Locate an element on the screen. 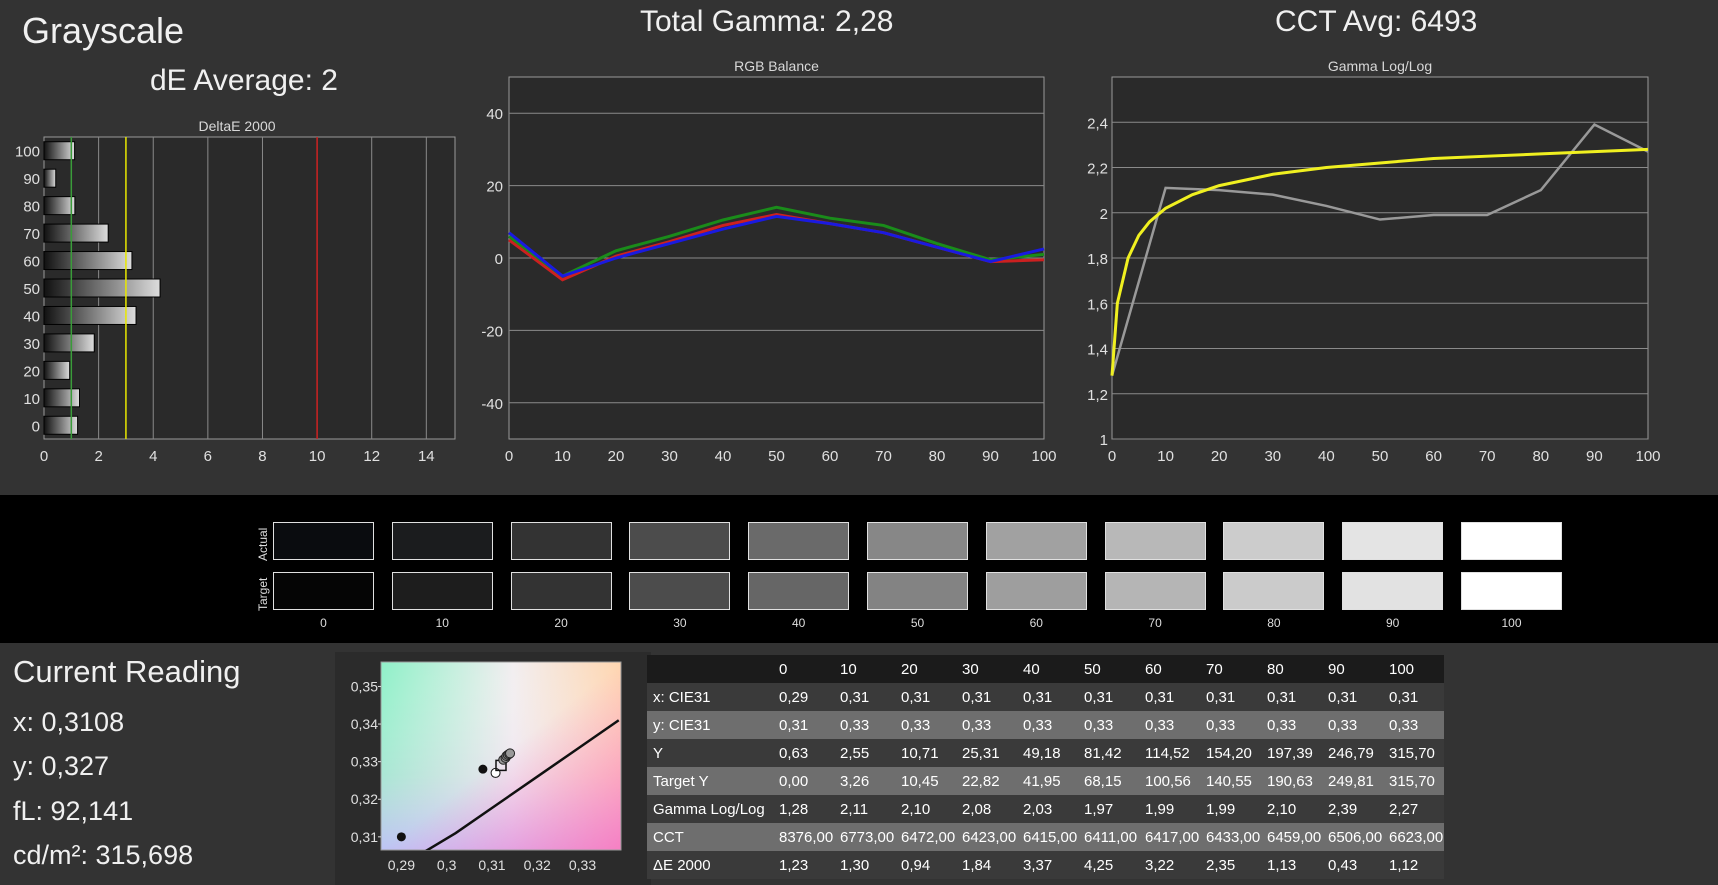 Image resolution: width=1718 pixels, height=885 pixels. cie-x-tick-label: 0,3 is located at coordinates (447, 865).